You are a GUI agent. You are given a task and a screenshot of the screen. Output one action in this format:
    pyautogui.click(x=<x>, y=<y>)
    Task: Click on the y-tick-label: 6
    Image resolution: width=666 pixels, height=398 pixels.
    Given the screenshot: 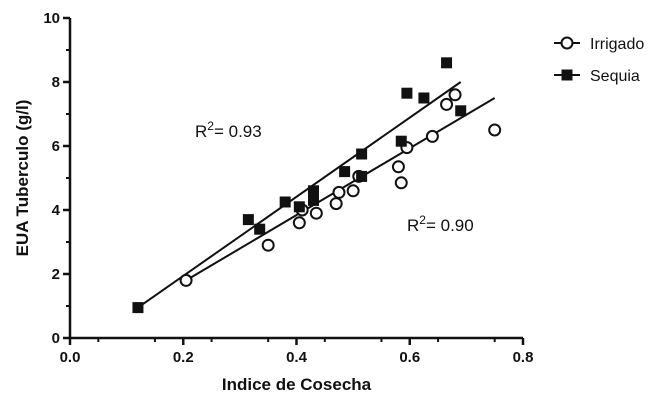 What is the action you would take?
    pyautogui.click(x=56, y=146)
    